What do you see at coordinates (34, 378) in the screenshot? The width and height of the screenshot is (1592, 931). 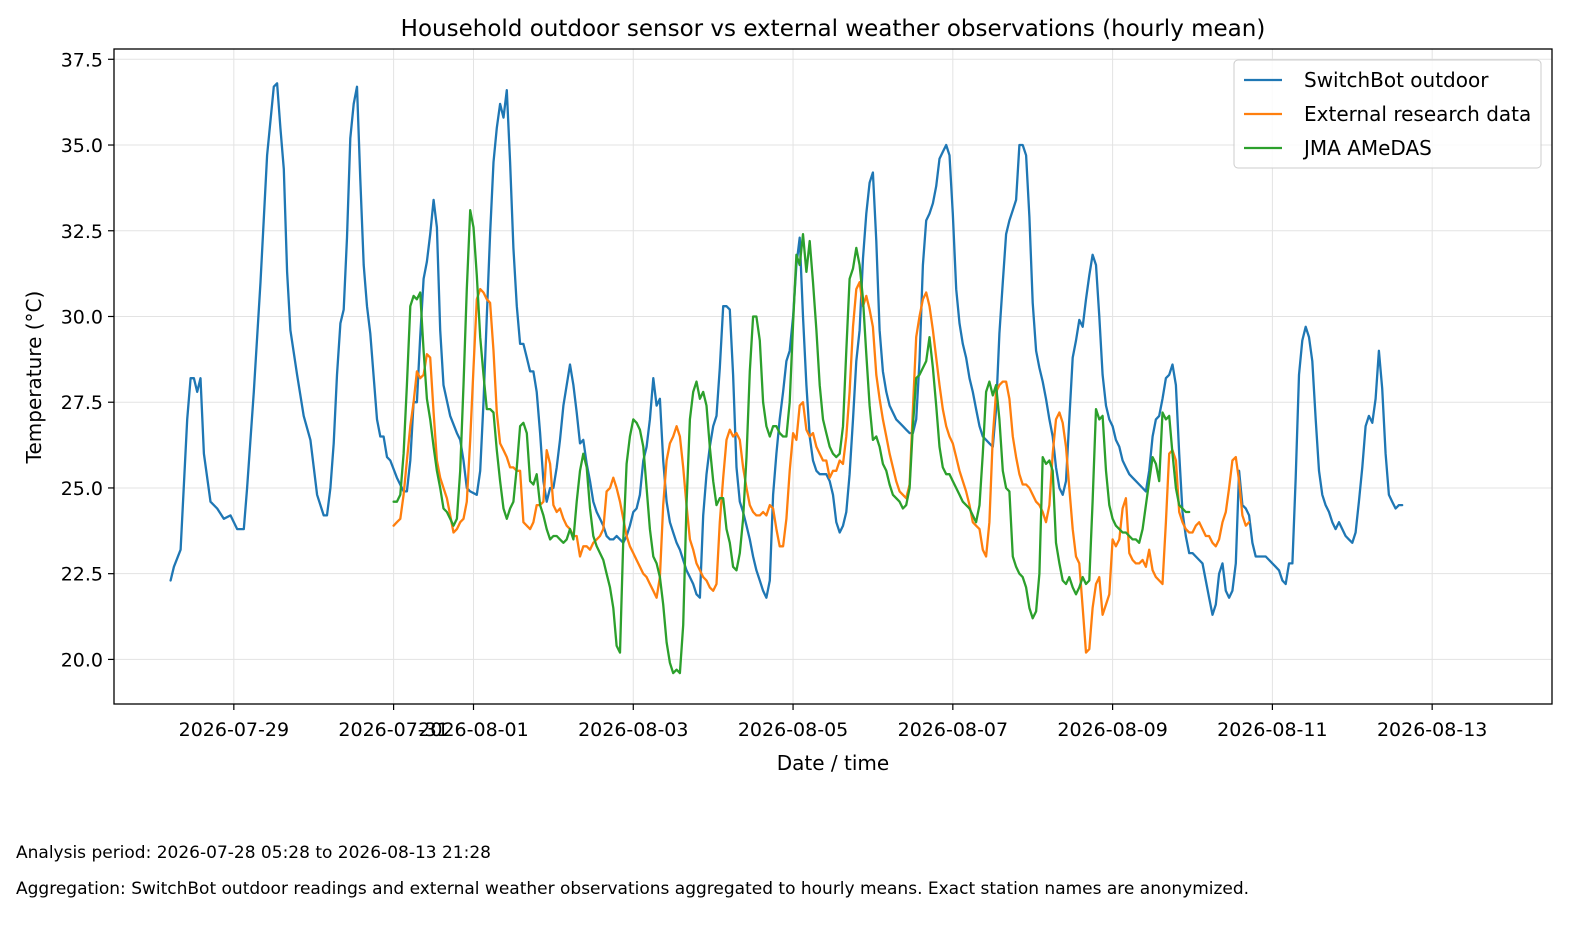 I see `y-axis-label: Temperature (°C)` at bounding box center [34, 378].